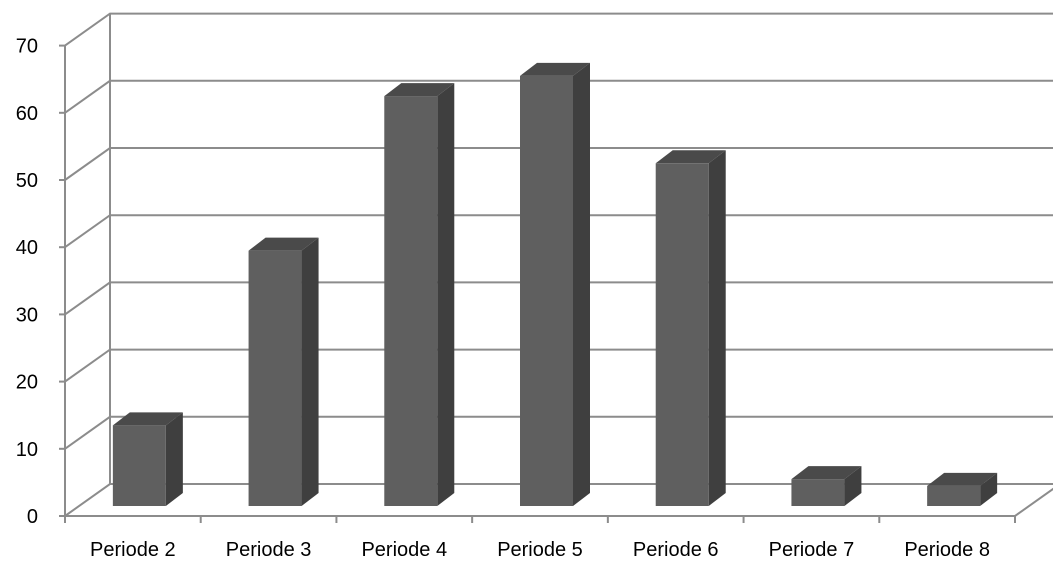 The height and width of the screenshot is (571, 1053). What do you see at coordinates (27, 315) in the screenshot?
I see `y-tick-label: 30` at bounding box center [27, 315].